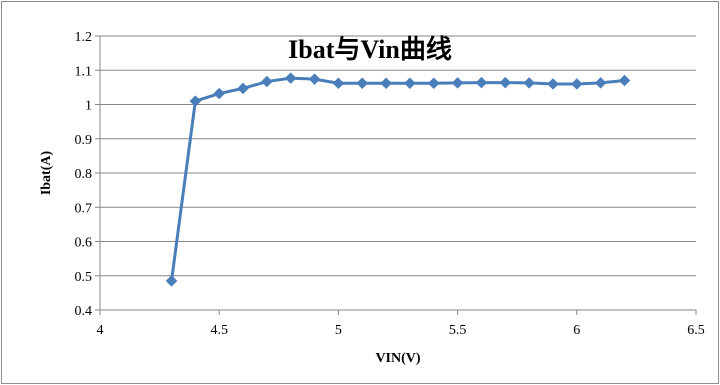  I want to click on x-tick-label: 5.5, so click(458, 330).